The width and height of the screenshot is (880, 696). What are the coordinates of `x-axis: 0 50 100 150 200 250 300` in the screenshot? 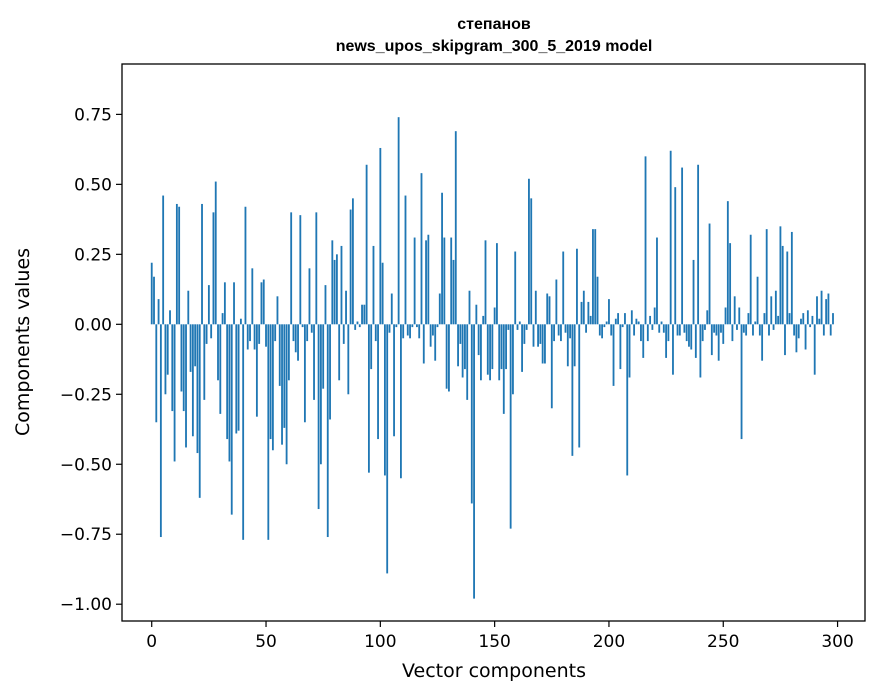 It's located at (500, 636).